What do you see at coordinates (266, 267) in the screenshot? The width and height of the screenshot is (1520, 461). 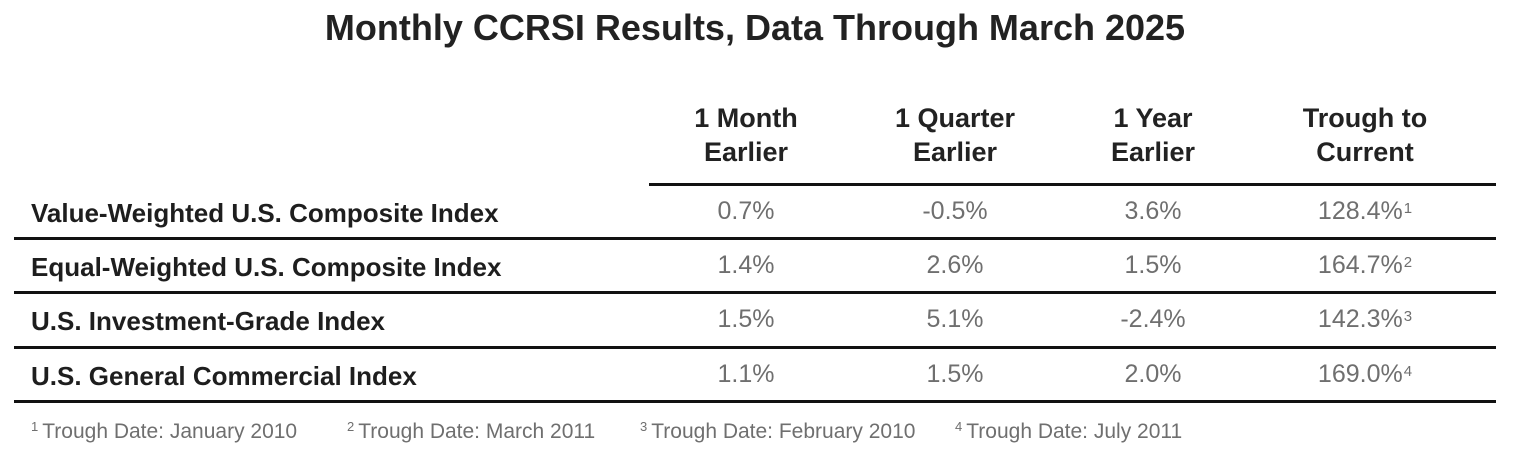 I see `row-label-equal-weighted: Equal-Weighted U.S. Composite Index` at bounding box center [266, 267].